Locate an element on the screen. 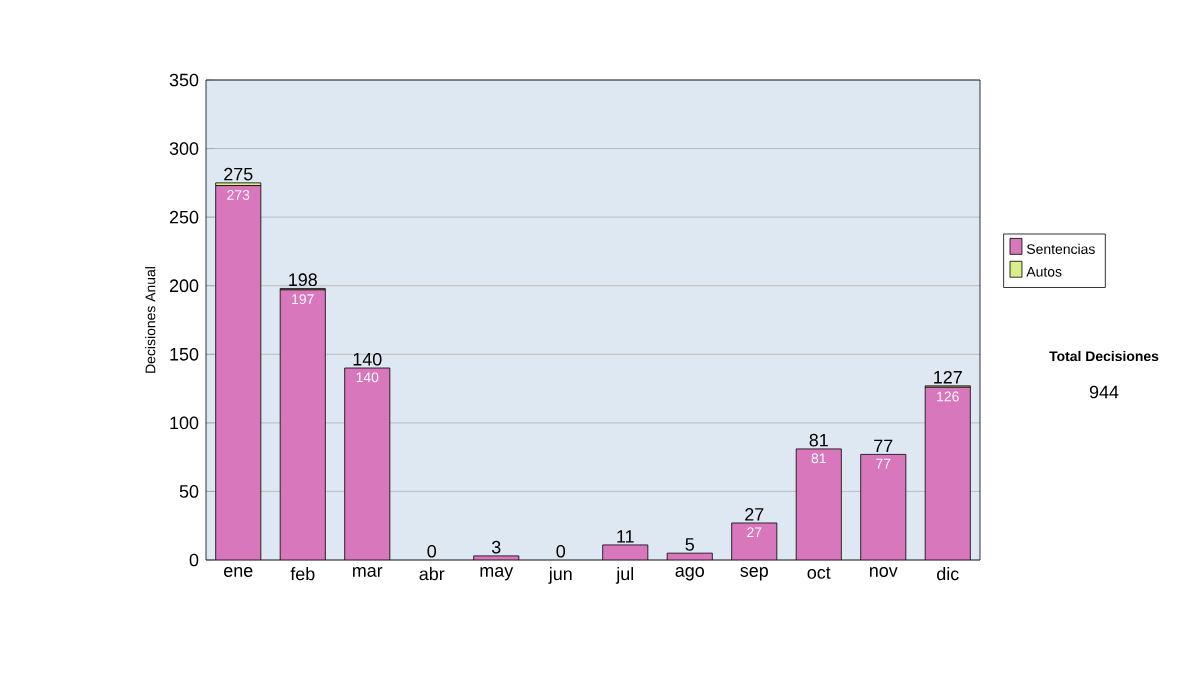 The width and height of the screenshot is (1200, 680). x-tick-label: feb is located at coordinates (302, 574).